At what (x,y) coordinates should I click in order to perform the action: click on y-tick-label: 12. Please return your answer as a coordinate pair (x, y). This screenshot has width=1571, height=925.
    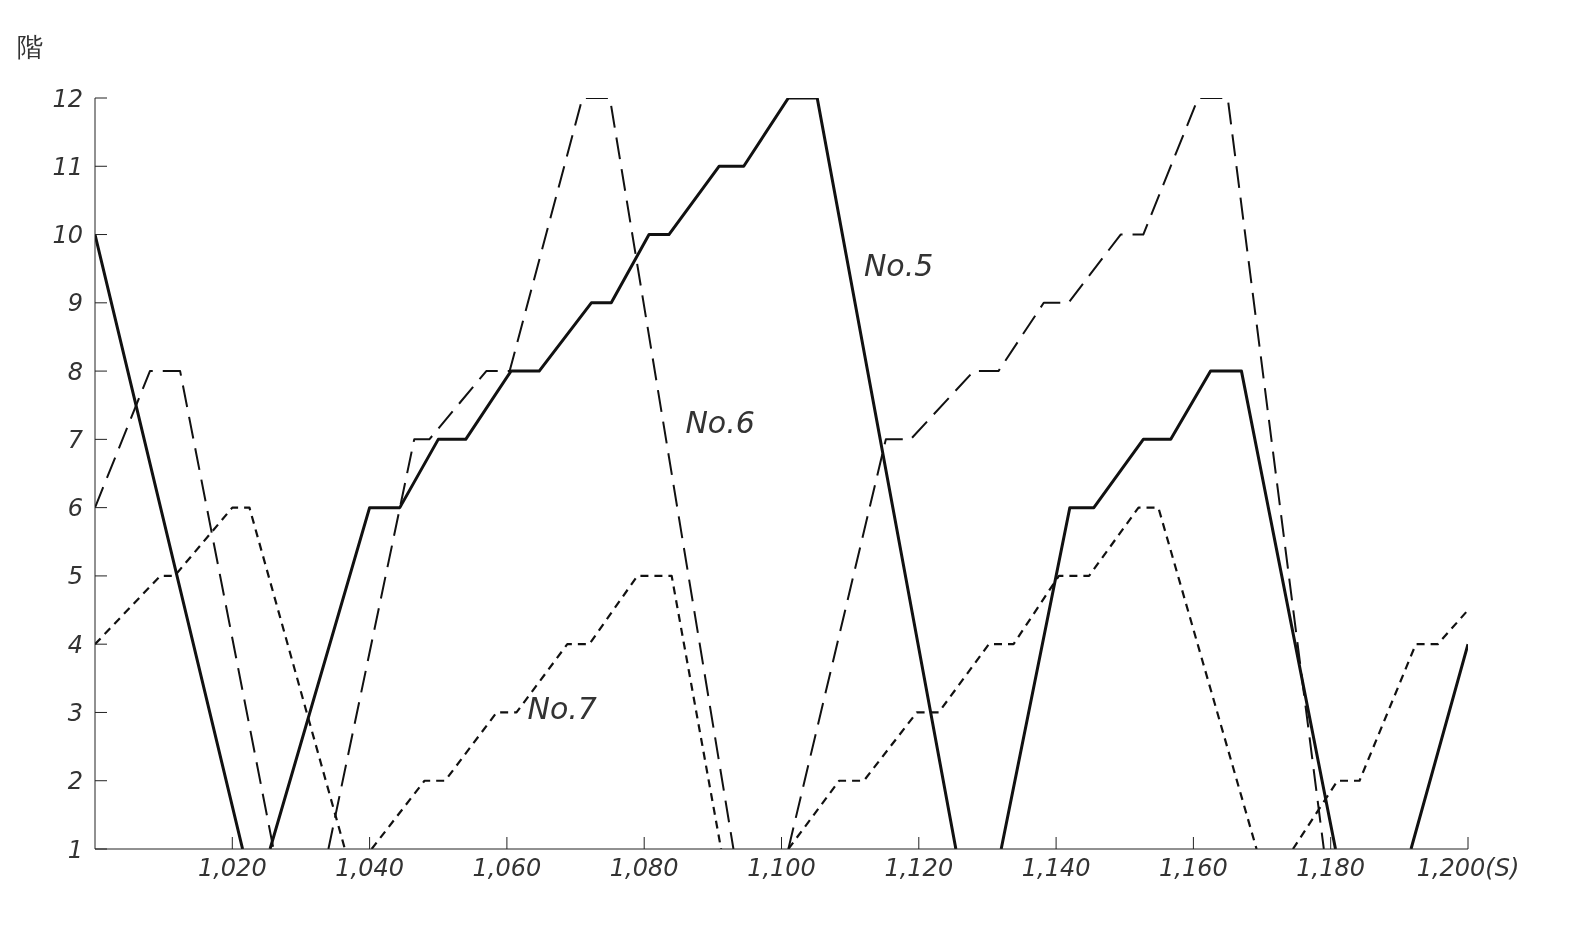
    Looking at the image, I should click on (67, 98).